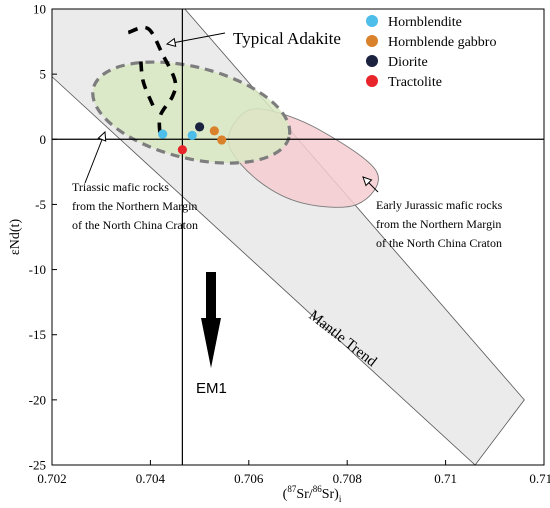  Describe the element at coordinates (120, 187) in the screenshot. I see `triassic-label-line-1: Triassic mafic rocks` at that location.